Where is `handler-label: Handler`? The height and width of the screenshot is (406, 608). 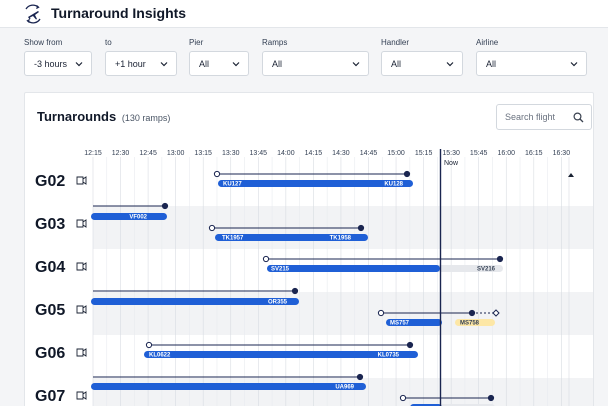 handler-label: Handler is located at coordinates (395, 42).